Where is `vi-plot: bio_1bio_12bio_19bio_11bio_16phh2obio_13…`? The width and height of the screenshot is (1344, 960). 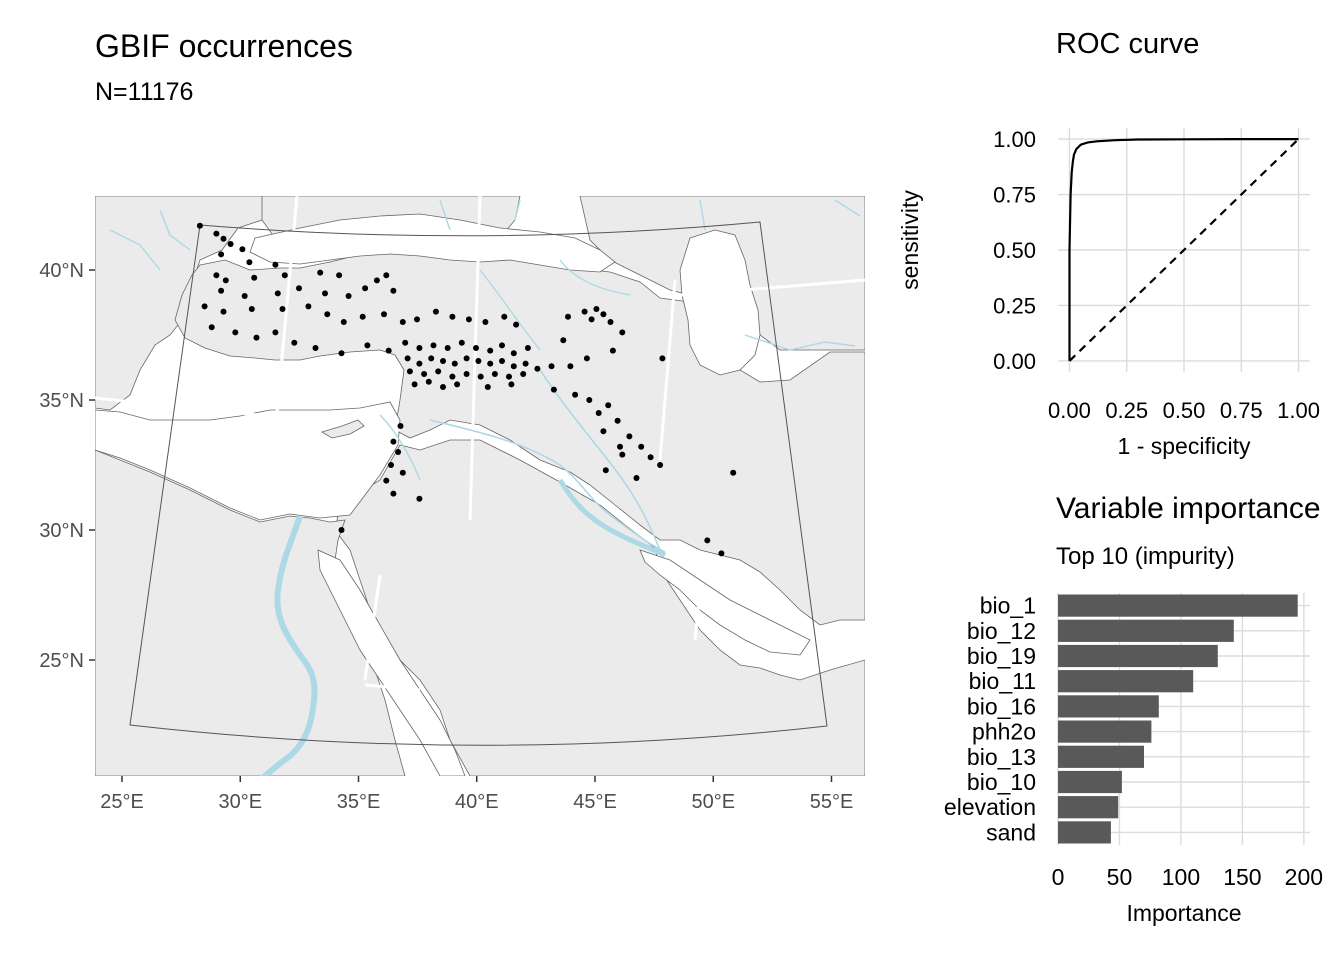 vi-plot: bio_1bio_12bio_19bio_11bio_16phh2obio_13… is located at coordinates (1133, 759).